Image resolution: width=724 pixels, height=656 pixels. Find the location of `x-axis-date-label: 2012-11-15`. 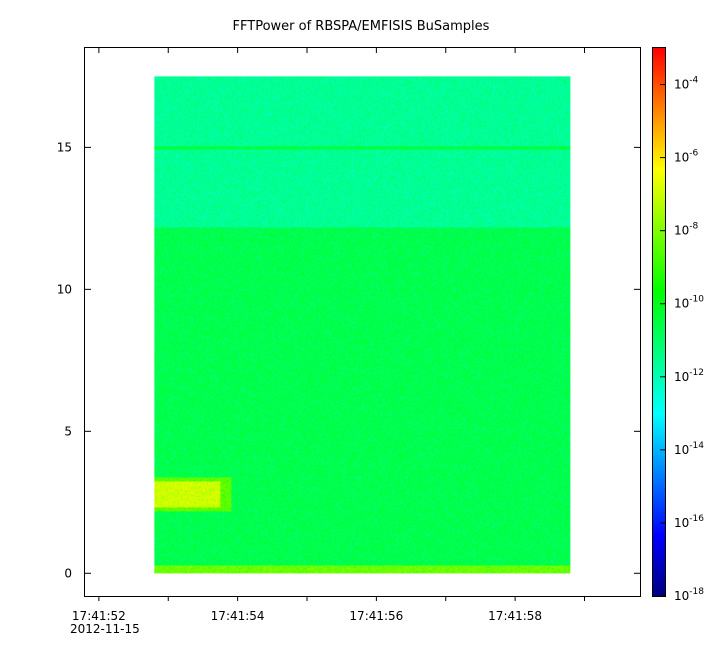

x-axis-date-label: 2012-11-15 is located at coordinates (105, 629).